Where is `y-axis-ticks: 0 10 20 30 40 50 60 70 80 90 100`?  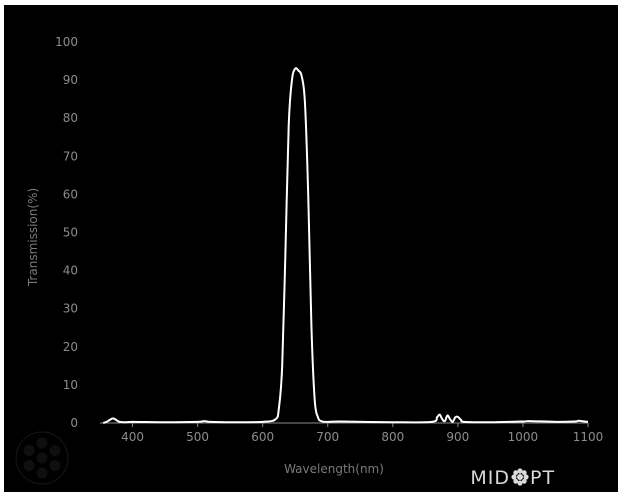 y-axis-ticks: 0 10 20 30 40 50 60 70 80 90 100 is located at coordinates (66, 232).